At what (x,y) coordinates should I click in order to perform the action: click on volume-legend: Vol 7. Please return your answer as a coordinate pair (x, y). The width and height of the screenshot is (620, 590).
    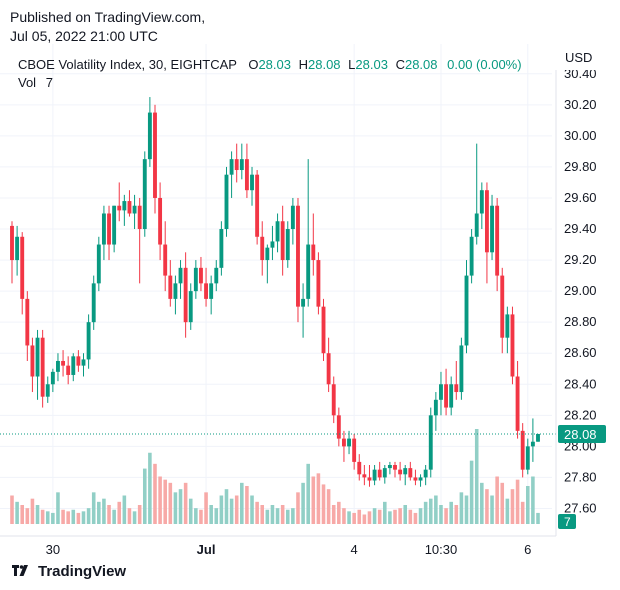
    Looking at the image, I should click on (35, 83).